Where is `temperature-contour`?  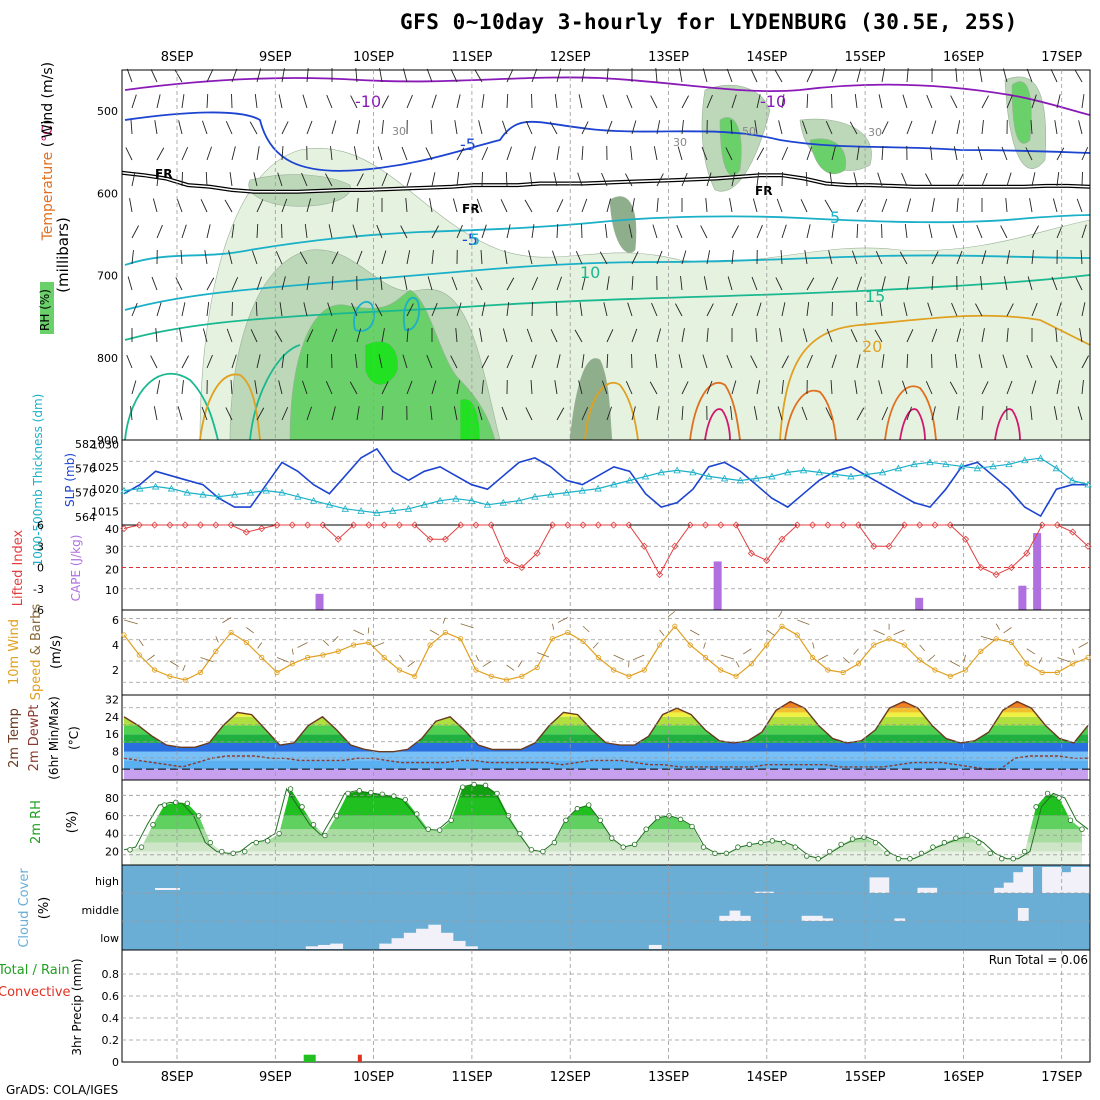
temperature-contour is located at coordinates (607, 307).